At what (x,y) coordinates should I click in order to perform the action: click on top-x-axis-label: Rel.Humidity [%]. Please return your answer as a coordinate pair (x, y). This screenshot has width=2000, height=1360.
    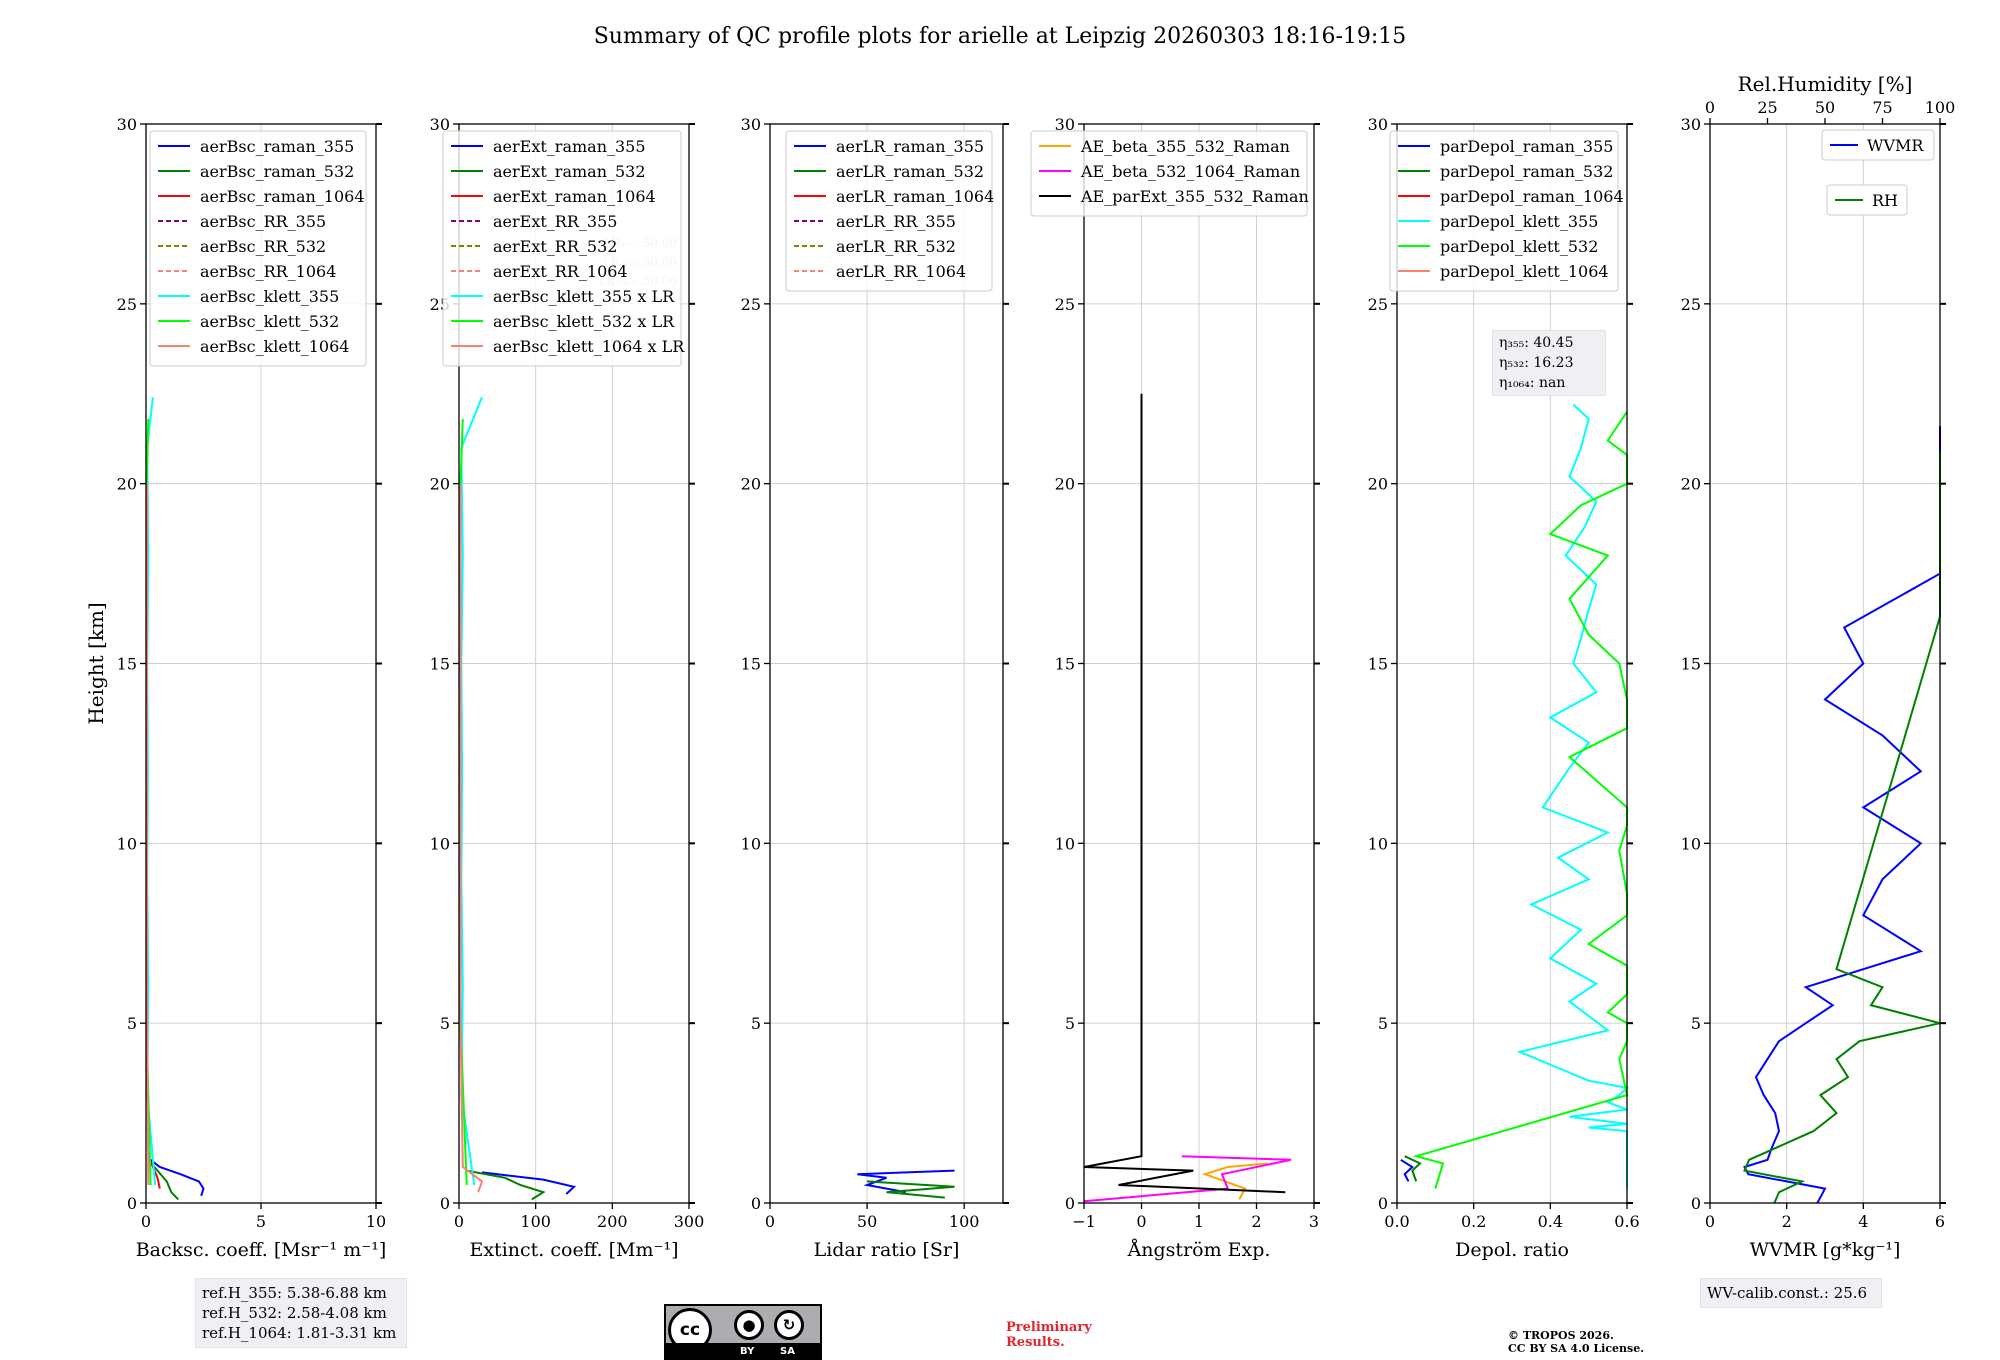
    Looking at the image, I should click on (1825, 84).